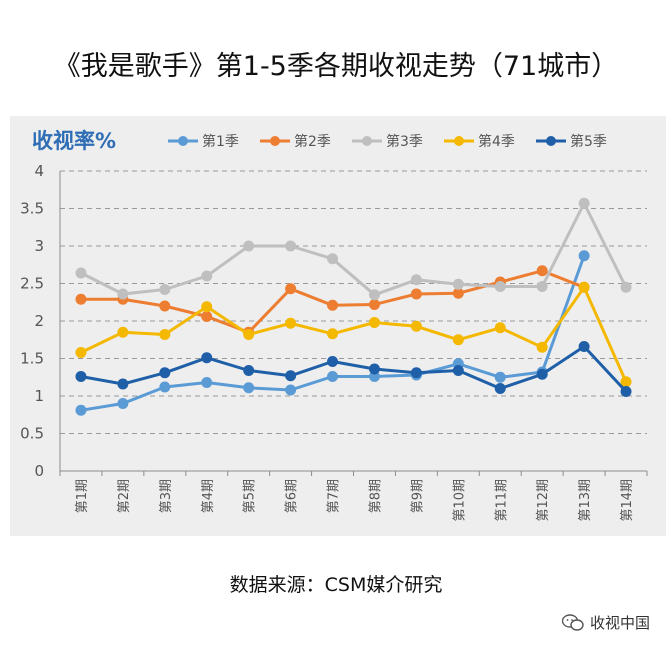  I want to click on x-tick-label: 第2期, so click(124, 496).